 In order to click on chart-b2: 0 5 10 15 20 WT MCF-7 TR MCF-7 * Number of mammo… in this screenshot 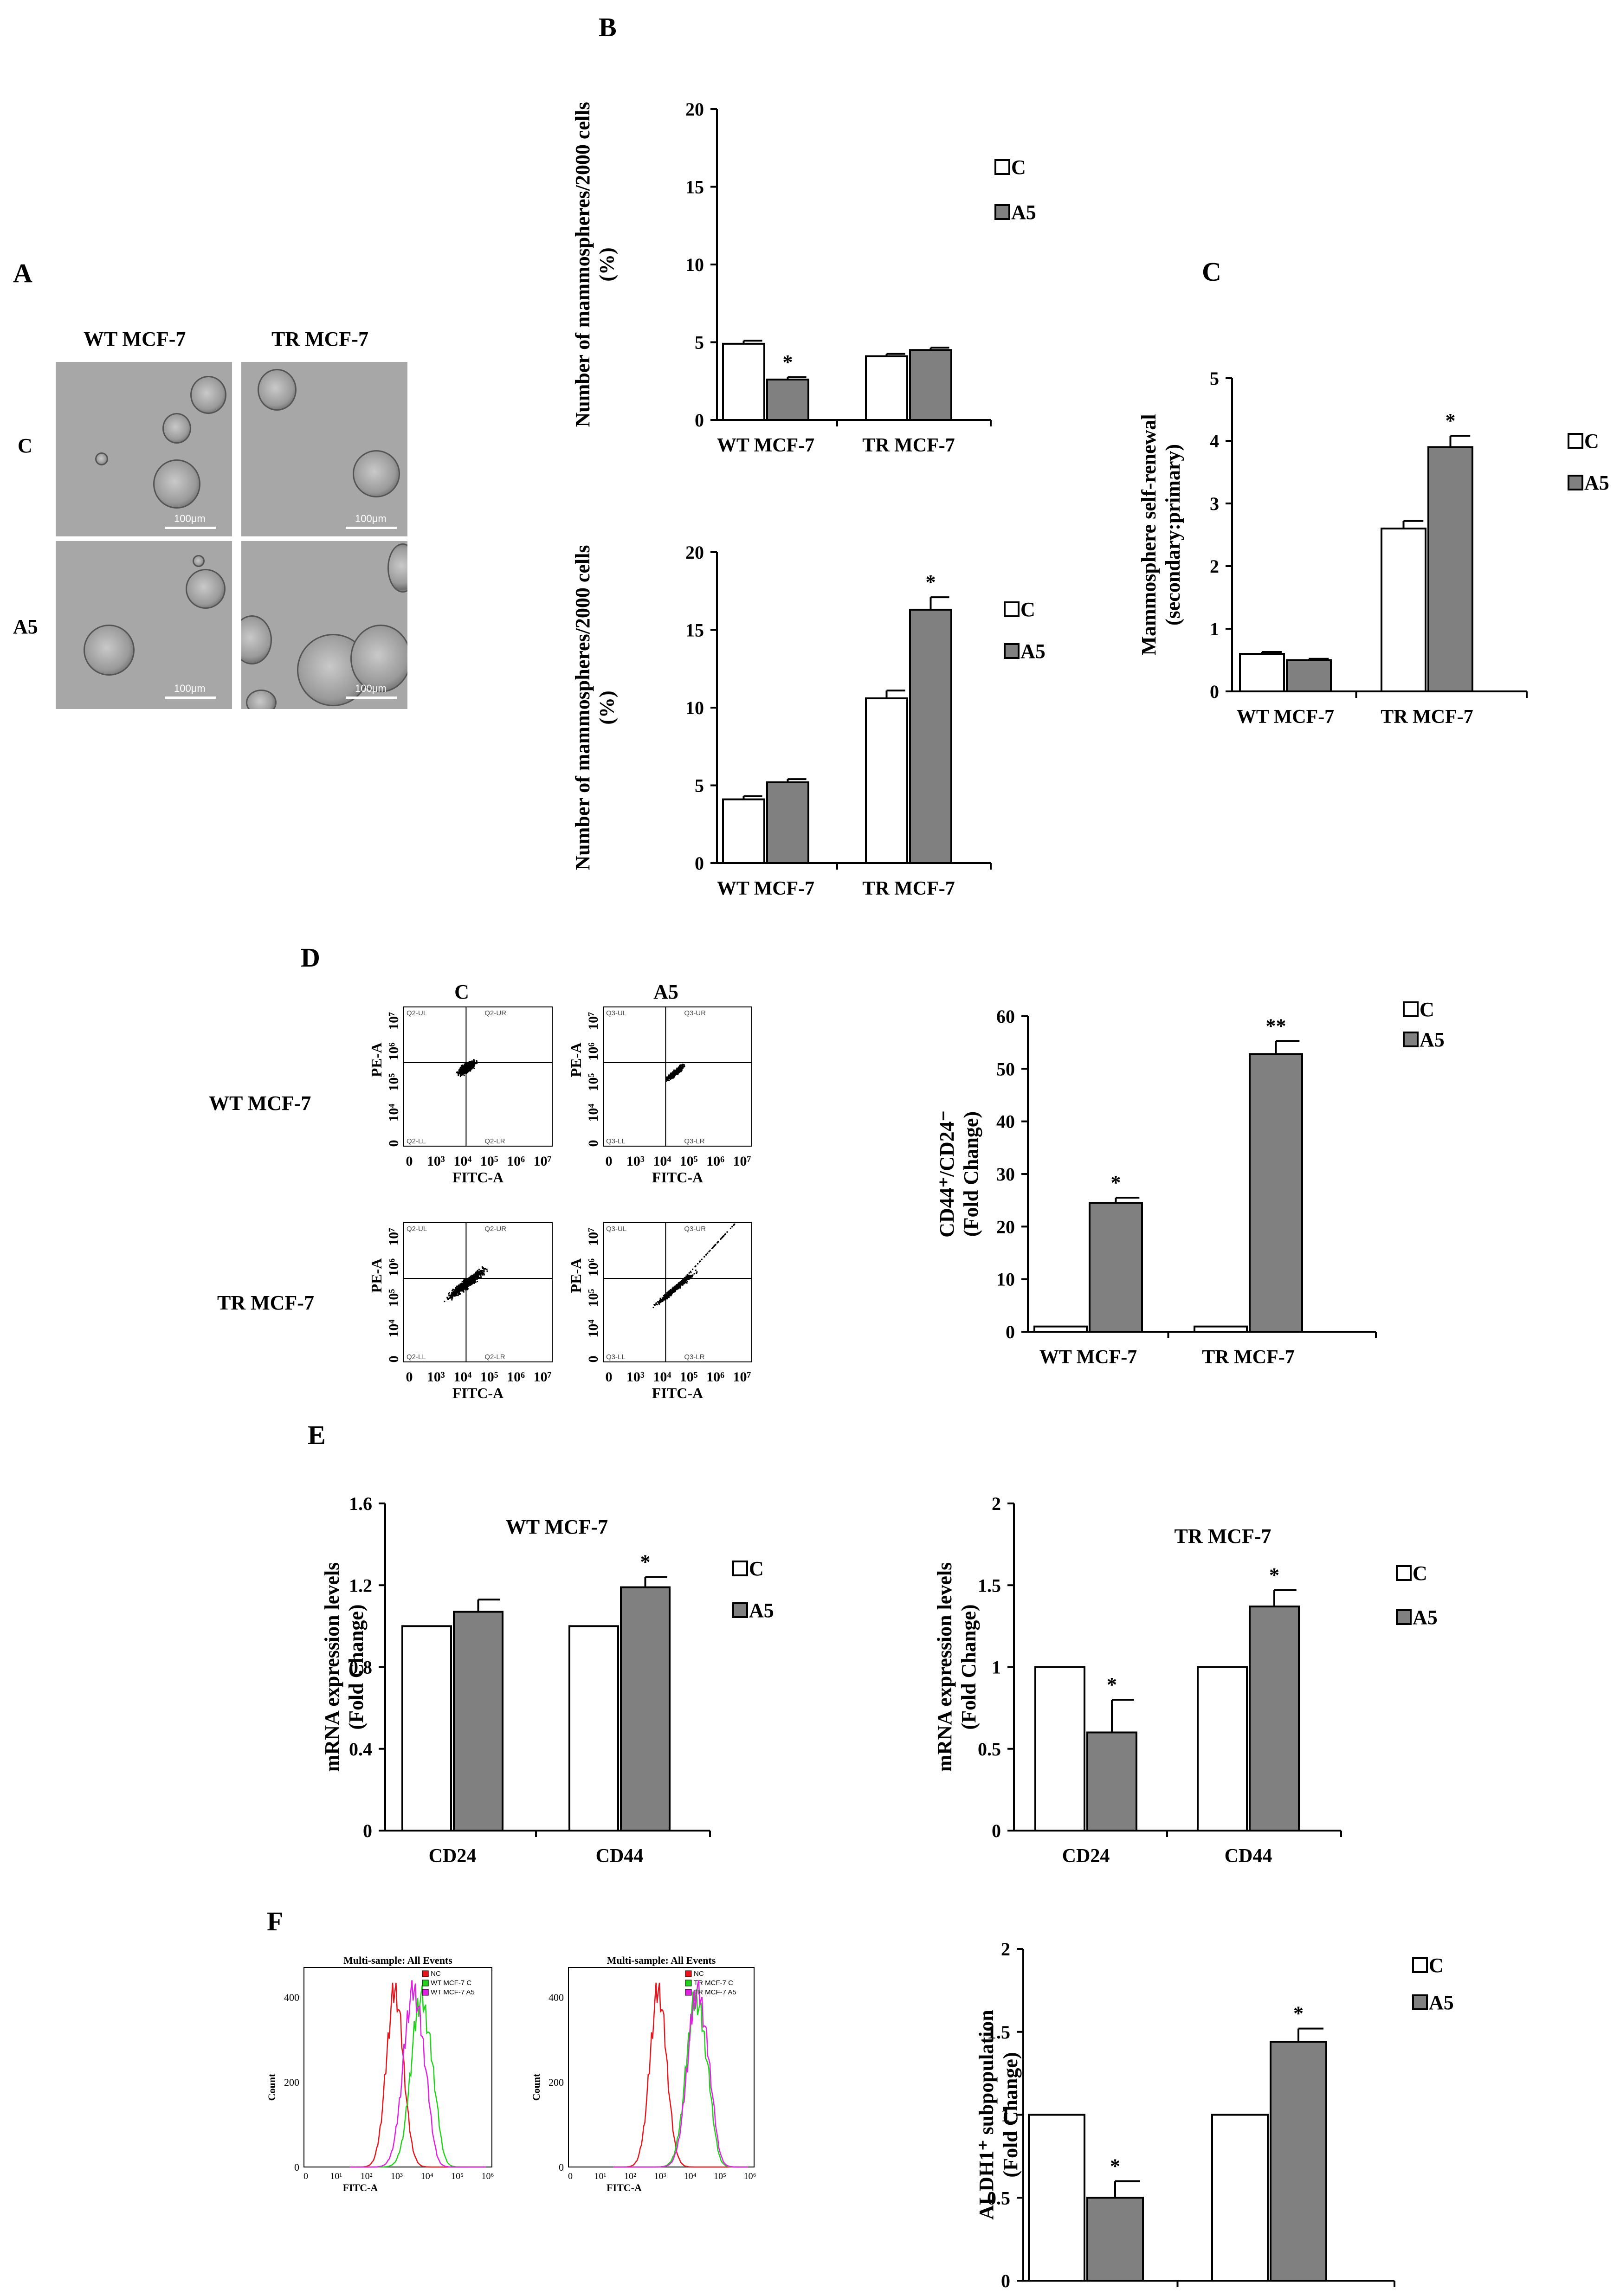, I will do `click(808, 720)`.